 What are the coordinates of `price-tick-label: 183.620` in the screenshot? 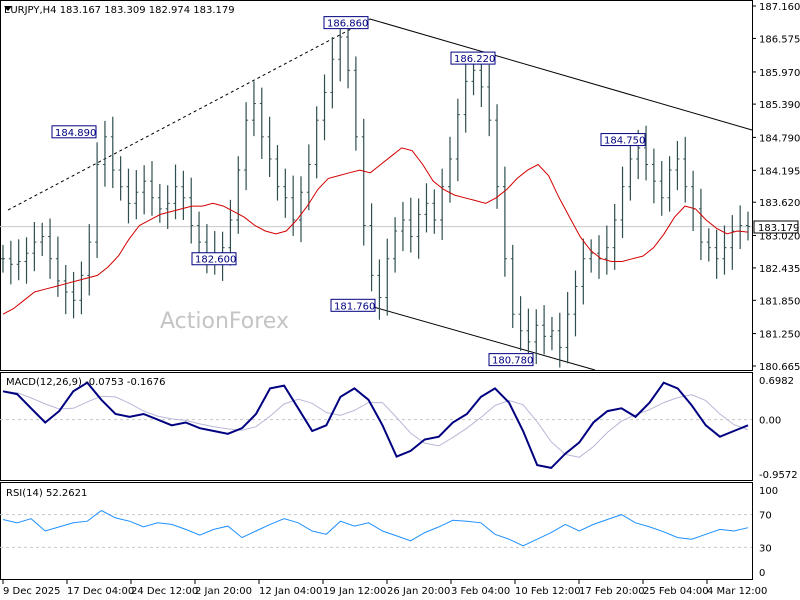 It's located at (779, 203).